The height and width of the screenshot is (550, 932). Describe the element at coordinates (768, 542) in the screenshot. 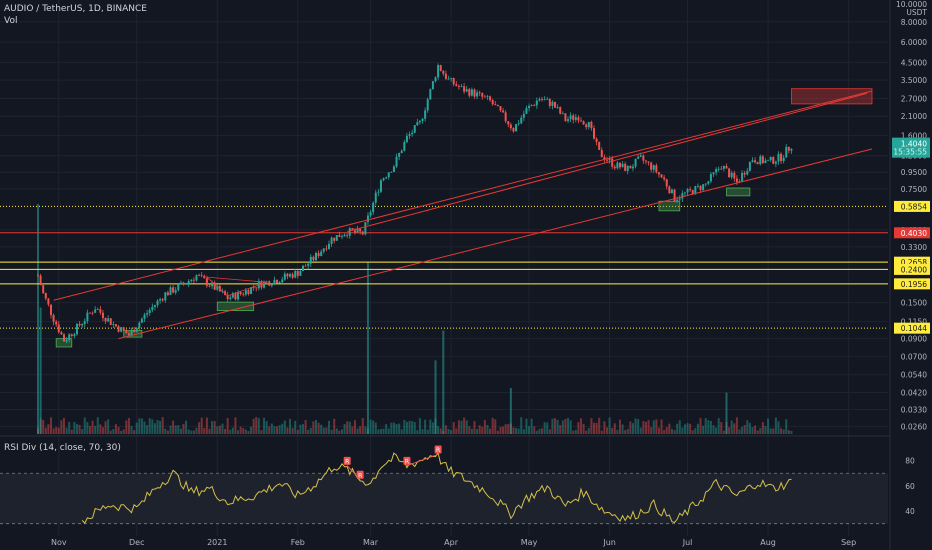

I see `time-tick: Aug` at that location.